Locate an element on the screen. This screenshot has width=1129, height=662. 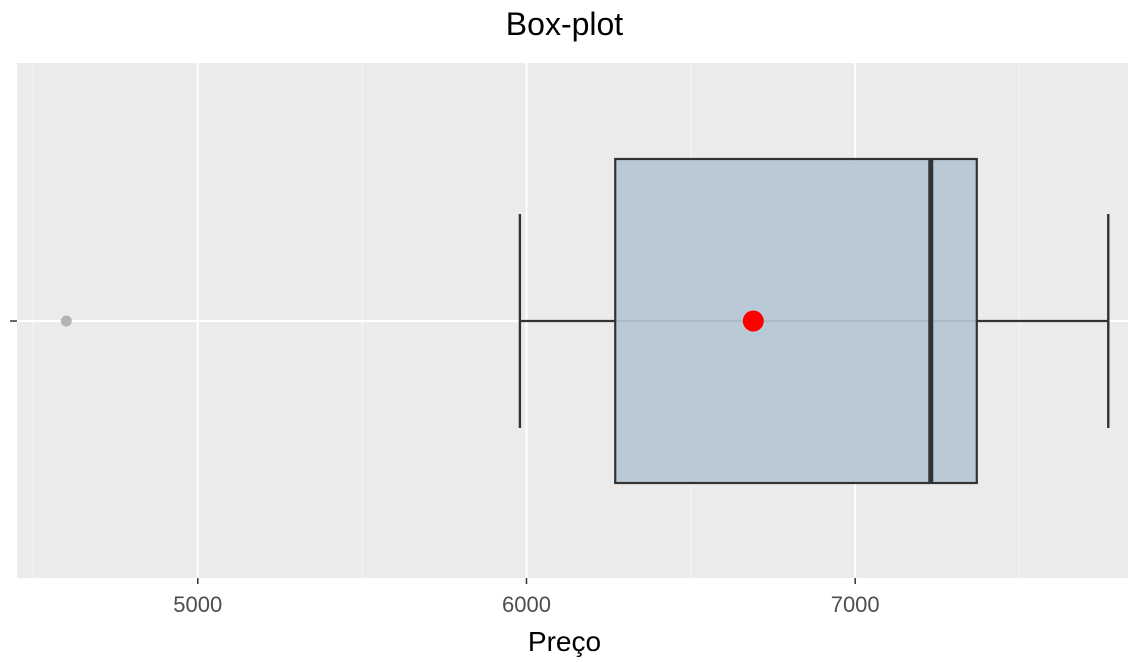
mean-point is located at coordinates (753, 321).